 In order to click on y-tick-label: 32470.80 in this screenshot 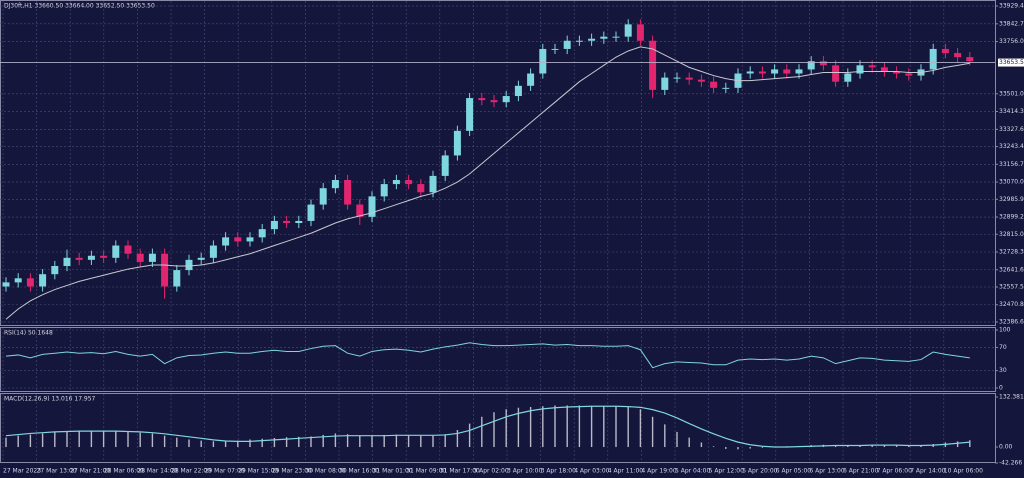, I will do `click(1011, 304)`.